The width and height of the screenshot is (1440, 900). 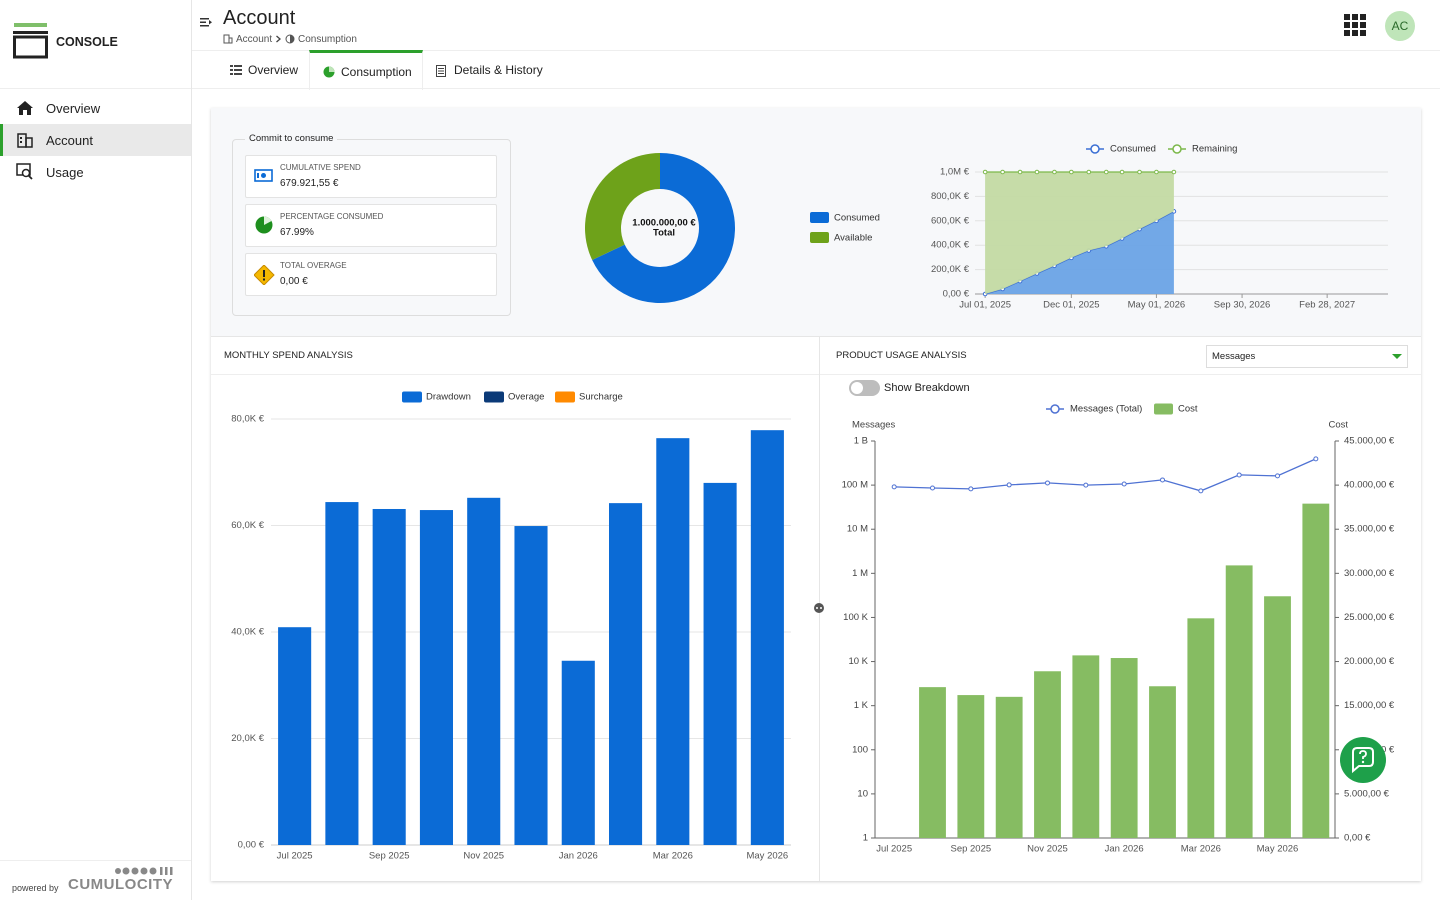 I want to click on stat-value: 0,00 €, so click(x=294, y=281).